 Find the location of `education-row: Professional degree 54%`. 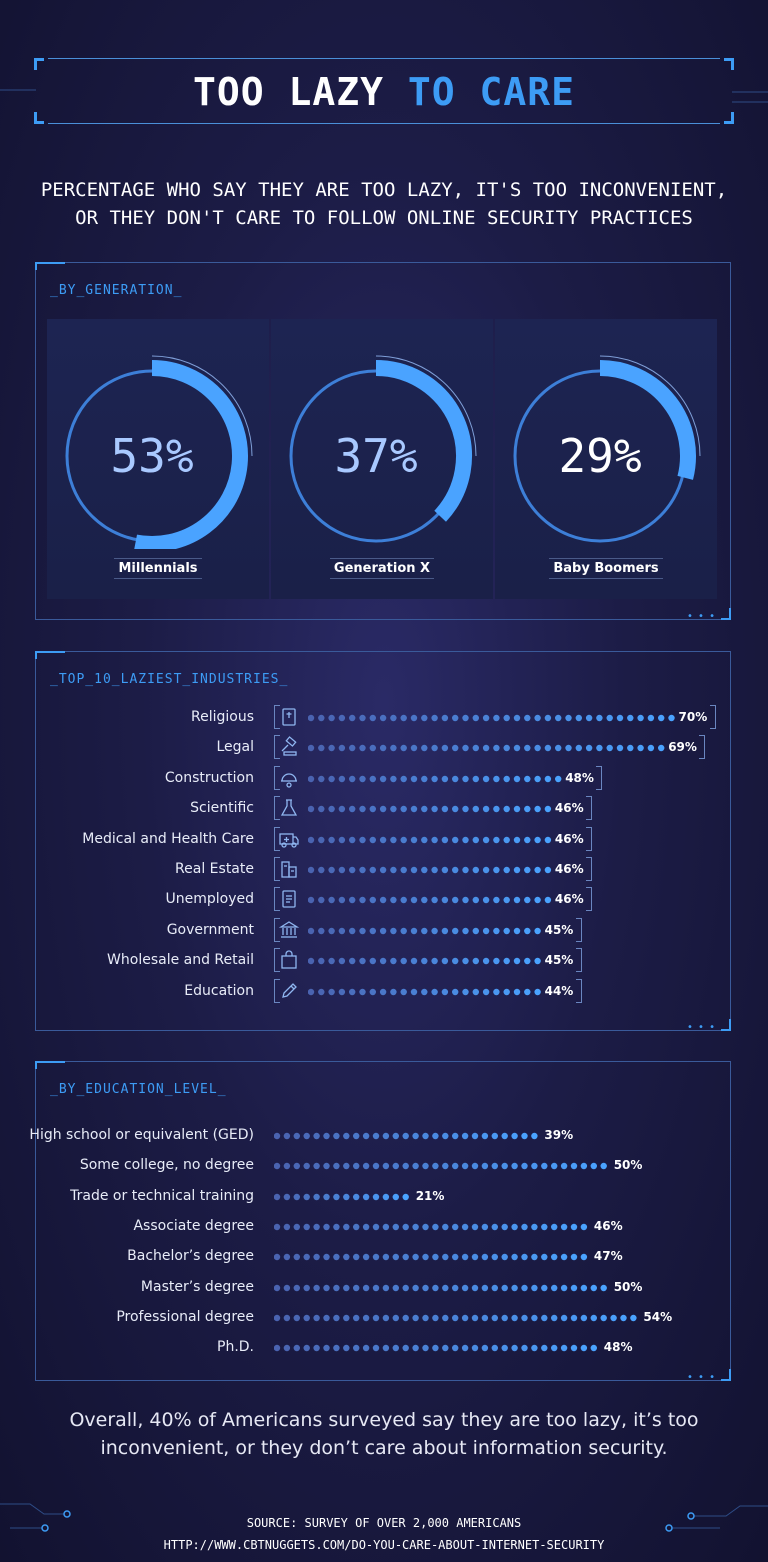

education-row: Professional degree 54% is located at coordinates (384, 1318).